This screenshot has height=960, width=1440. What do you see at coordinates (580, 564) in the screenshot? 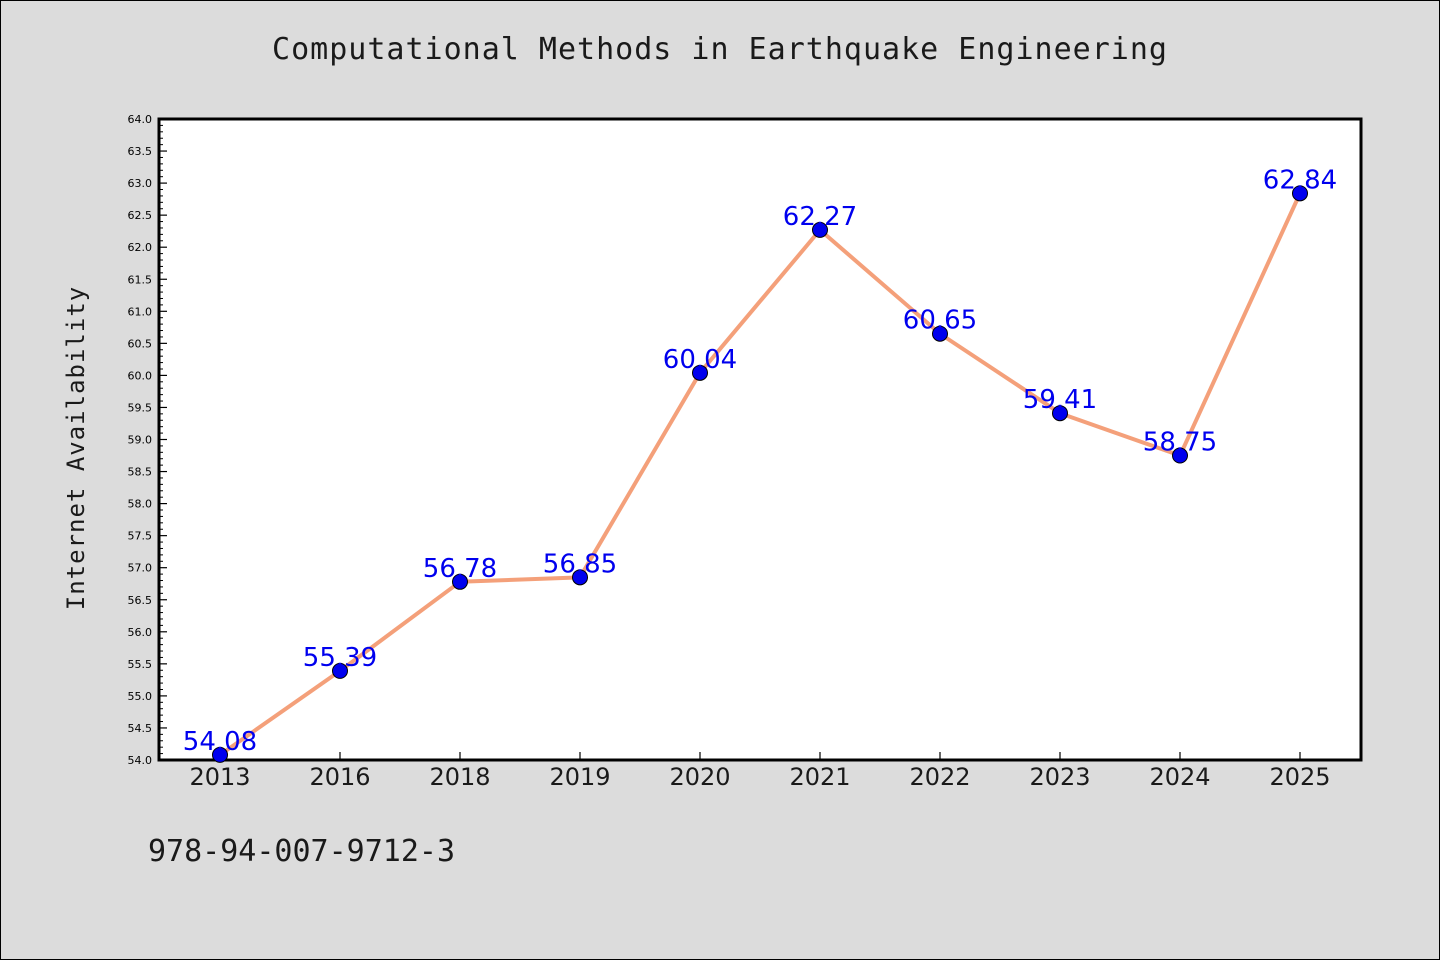
I see `data-label: 56.85` at bounding box center [580, 564].